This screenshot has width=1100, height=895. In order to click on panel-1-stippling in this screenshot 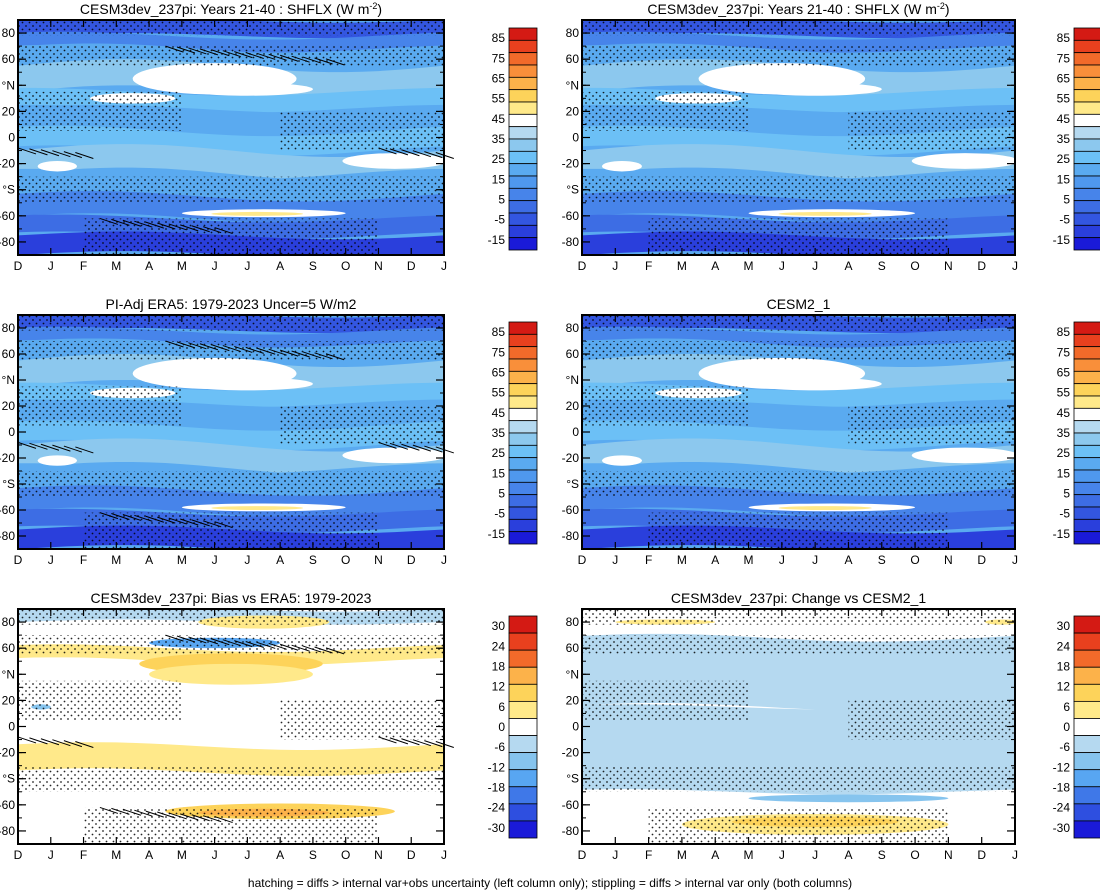, I will do `click(231, 137)`.